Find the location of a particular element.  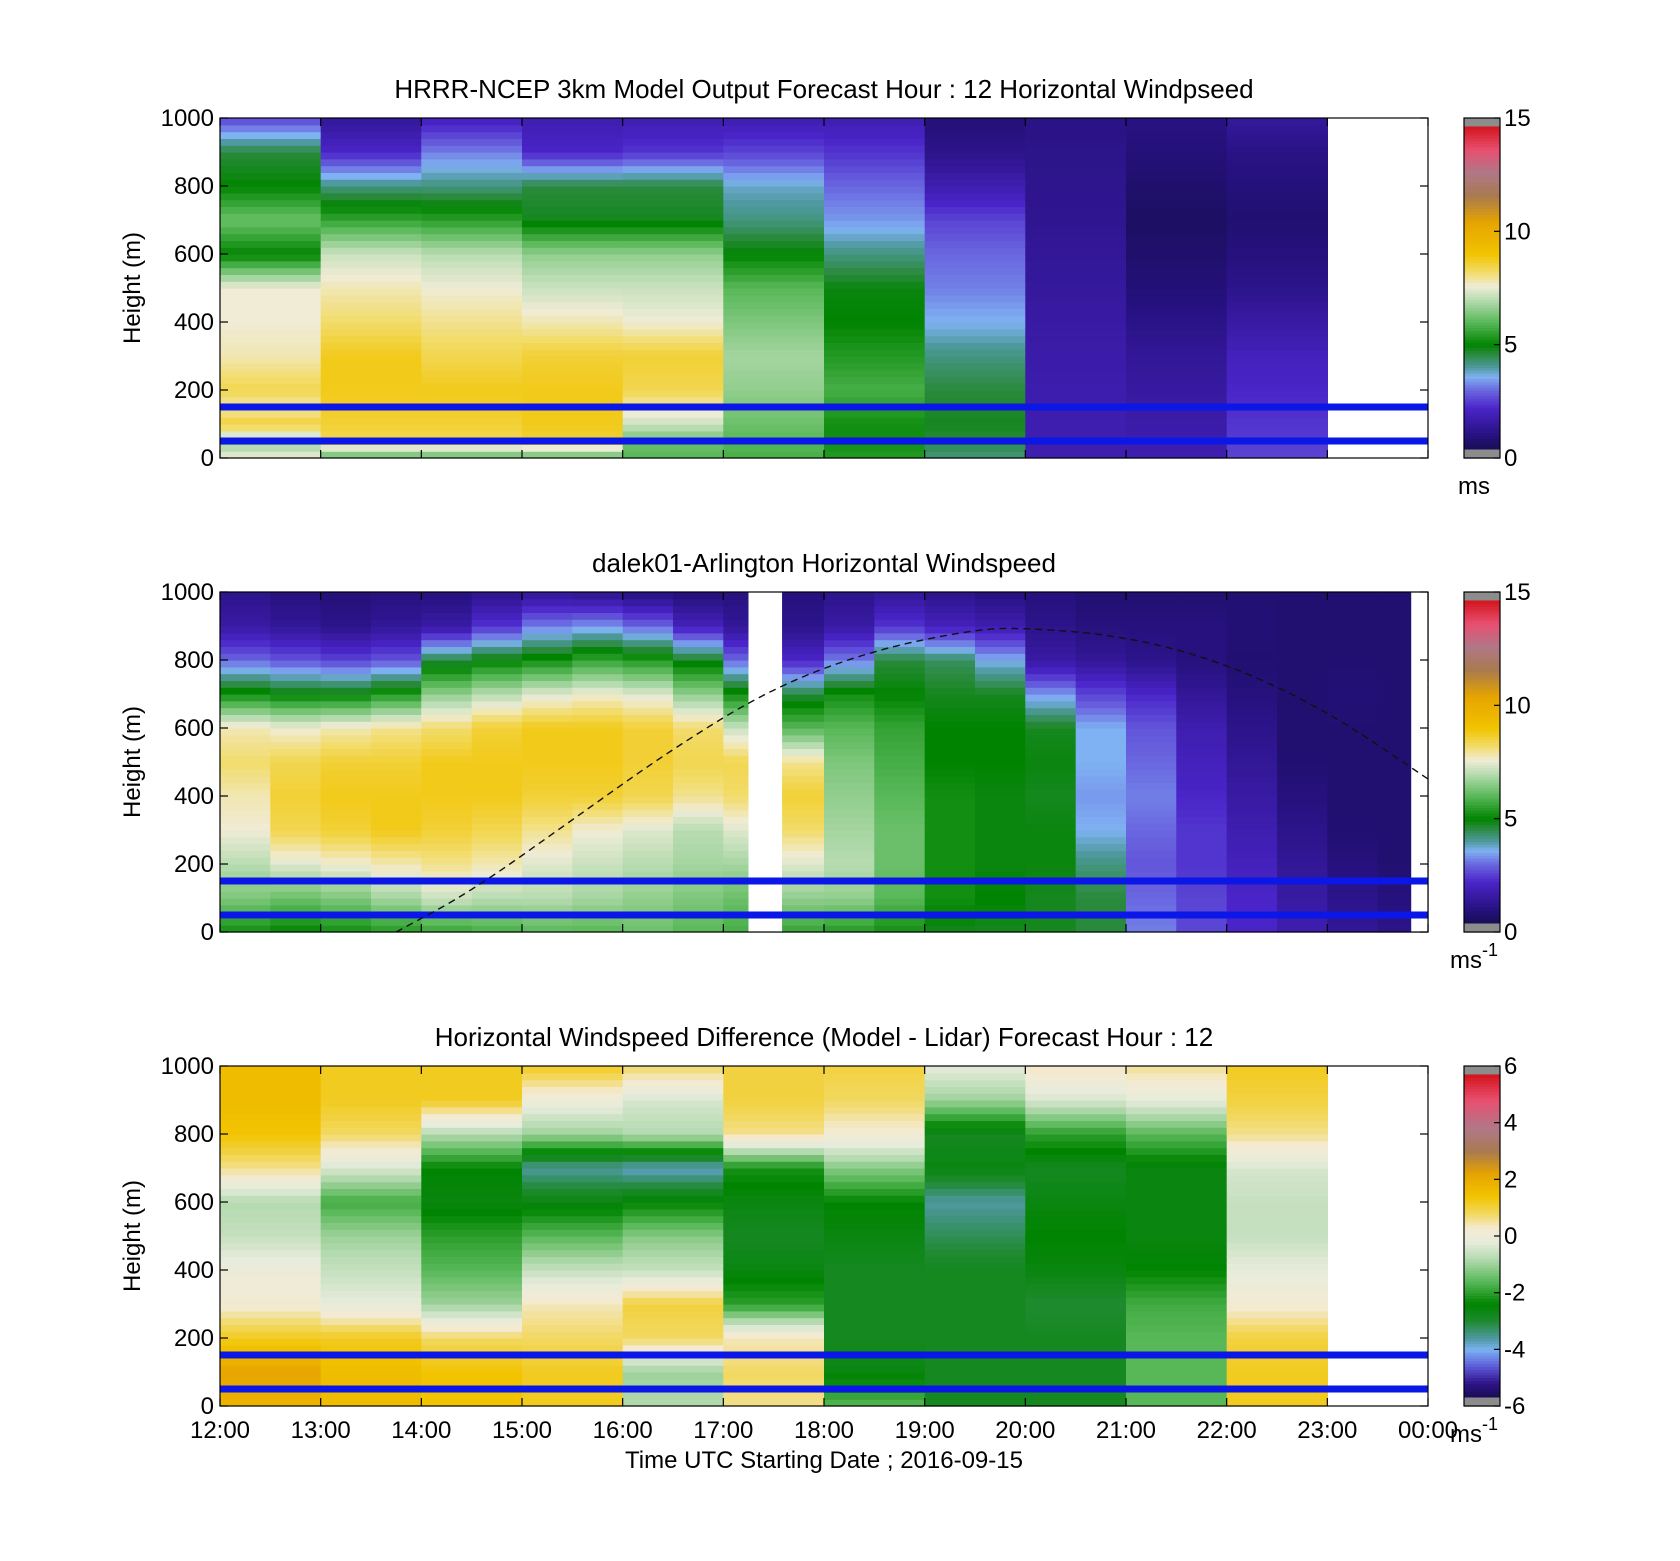

colorbar-cap-top is located at coordinates (1482, 596).